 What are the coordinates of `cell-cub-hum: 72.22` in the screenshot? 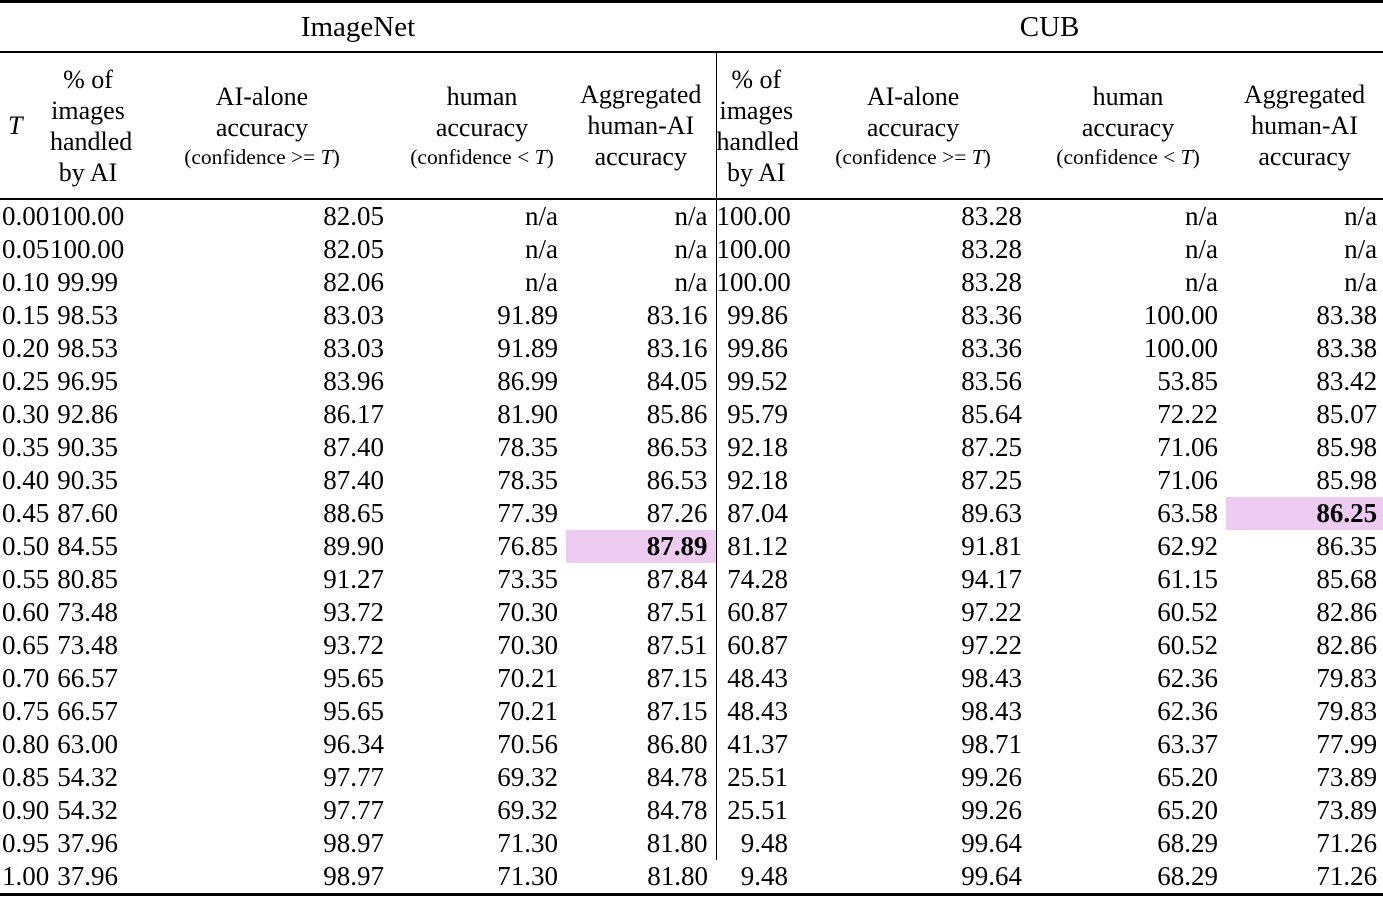 It's located at (1188, 414).